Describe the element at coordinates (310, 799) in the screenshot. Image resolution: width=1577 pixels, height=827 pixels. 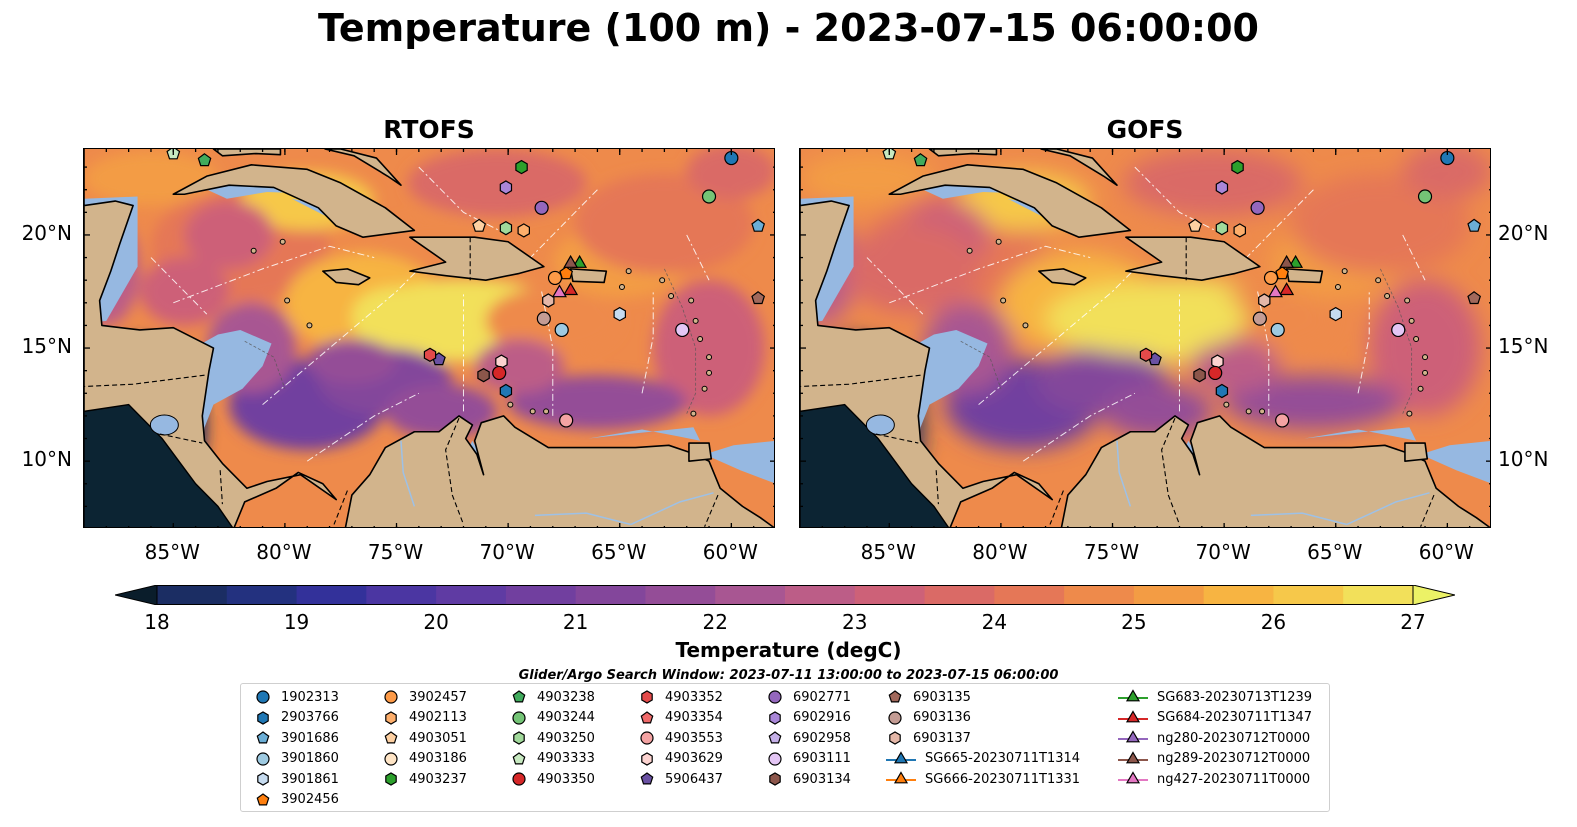
I see `legend-label: 3902456` at that location.